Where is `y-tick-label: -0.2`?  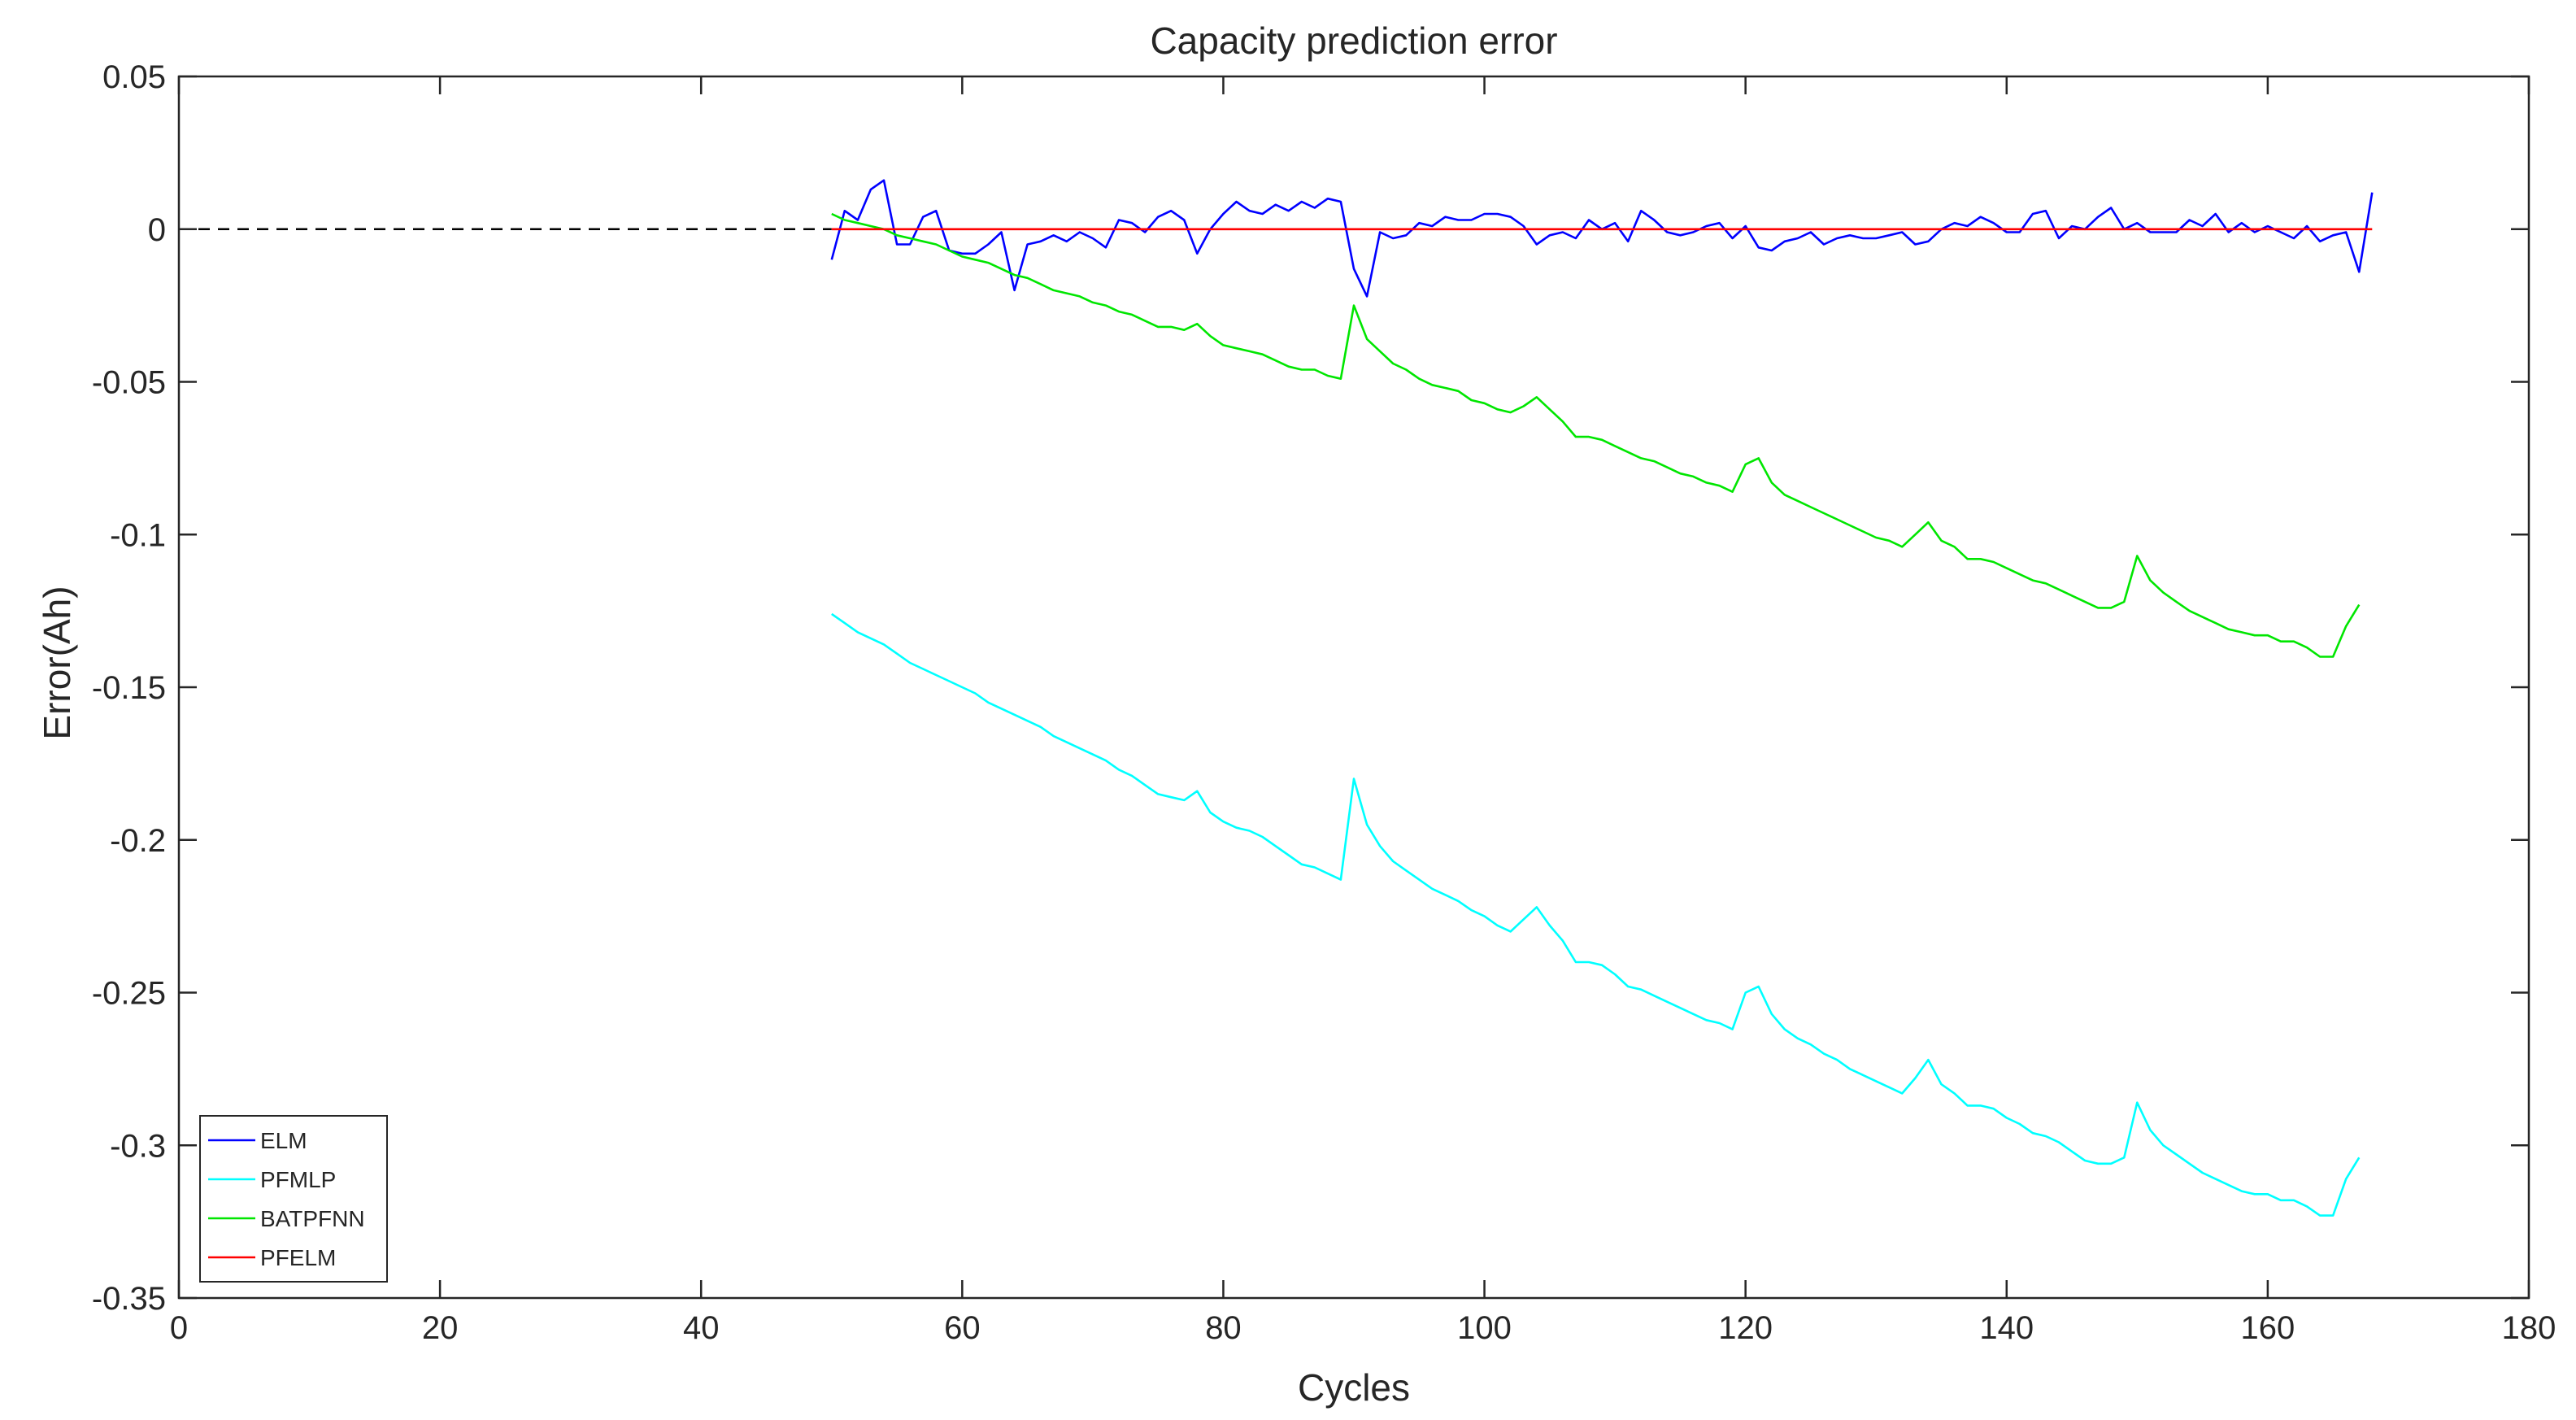
y-tick-label: -0.2 is located at coordinates (138, 841).